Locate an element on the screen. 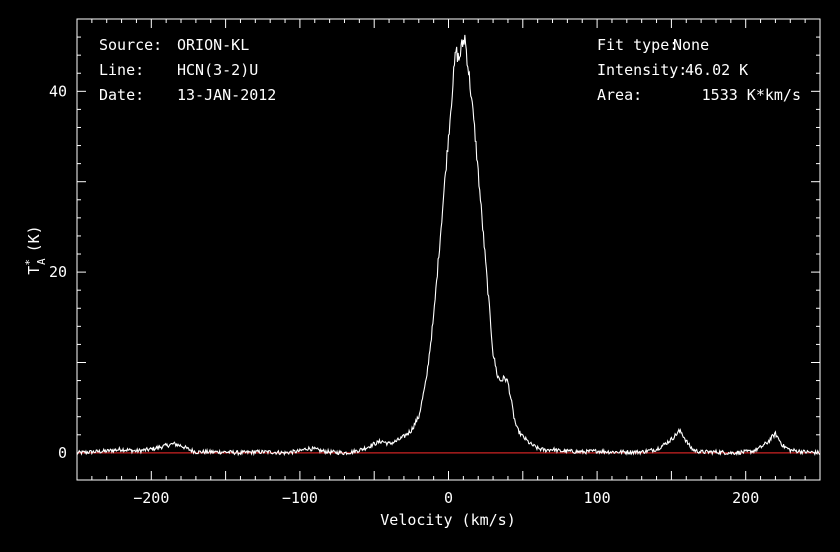 The width and height of the screenshot is (840, 552). y-tick-label: 40 is located at coordinates (58, 91).